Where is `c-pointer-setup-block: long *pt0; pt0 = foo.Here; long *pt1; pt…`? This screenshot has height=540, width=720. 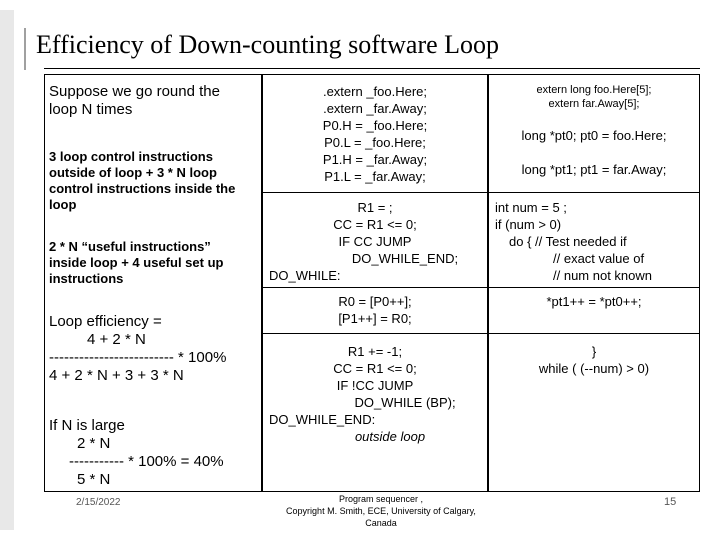
c-pointer-setup-block: long *pt0; pt0 = foo.Here; long *pt1; pt… is located at coordinates (594, 152).